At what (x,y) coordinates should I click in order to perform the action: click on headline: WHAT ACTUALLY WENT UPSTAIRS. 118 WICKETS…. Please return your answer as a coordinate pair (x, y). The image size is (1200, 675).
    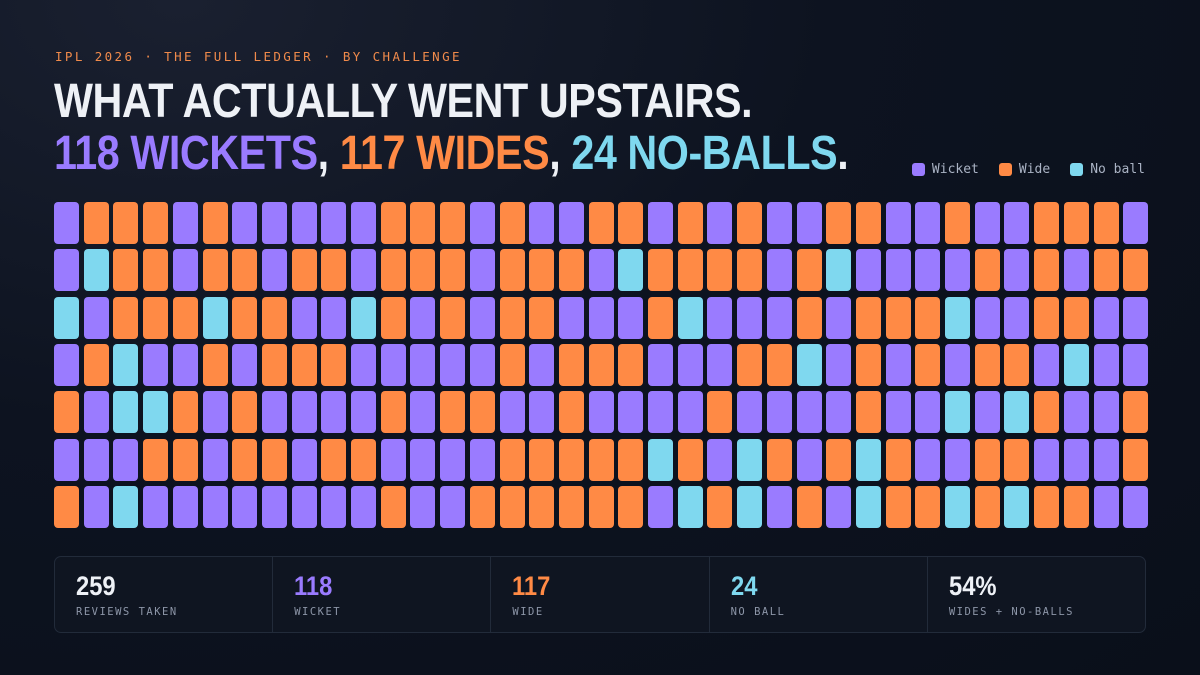
    Looking at the image, I should click on (451, 128).